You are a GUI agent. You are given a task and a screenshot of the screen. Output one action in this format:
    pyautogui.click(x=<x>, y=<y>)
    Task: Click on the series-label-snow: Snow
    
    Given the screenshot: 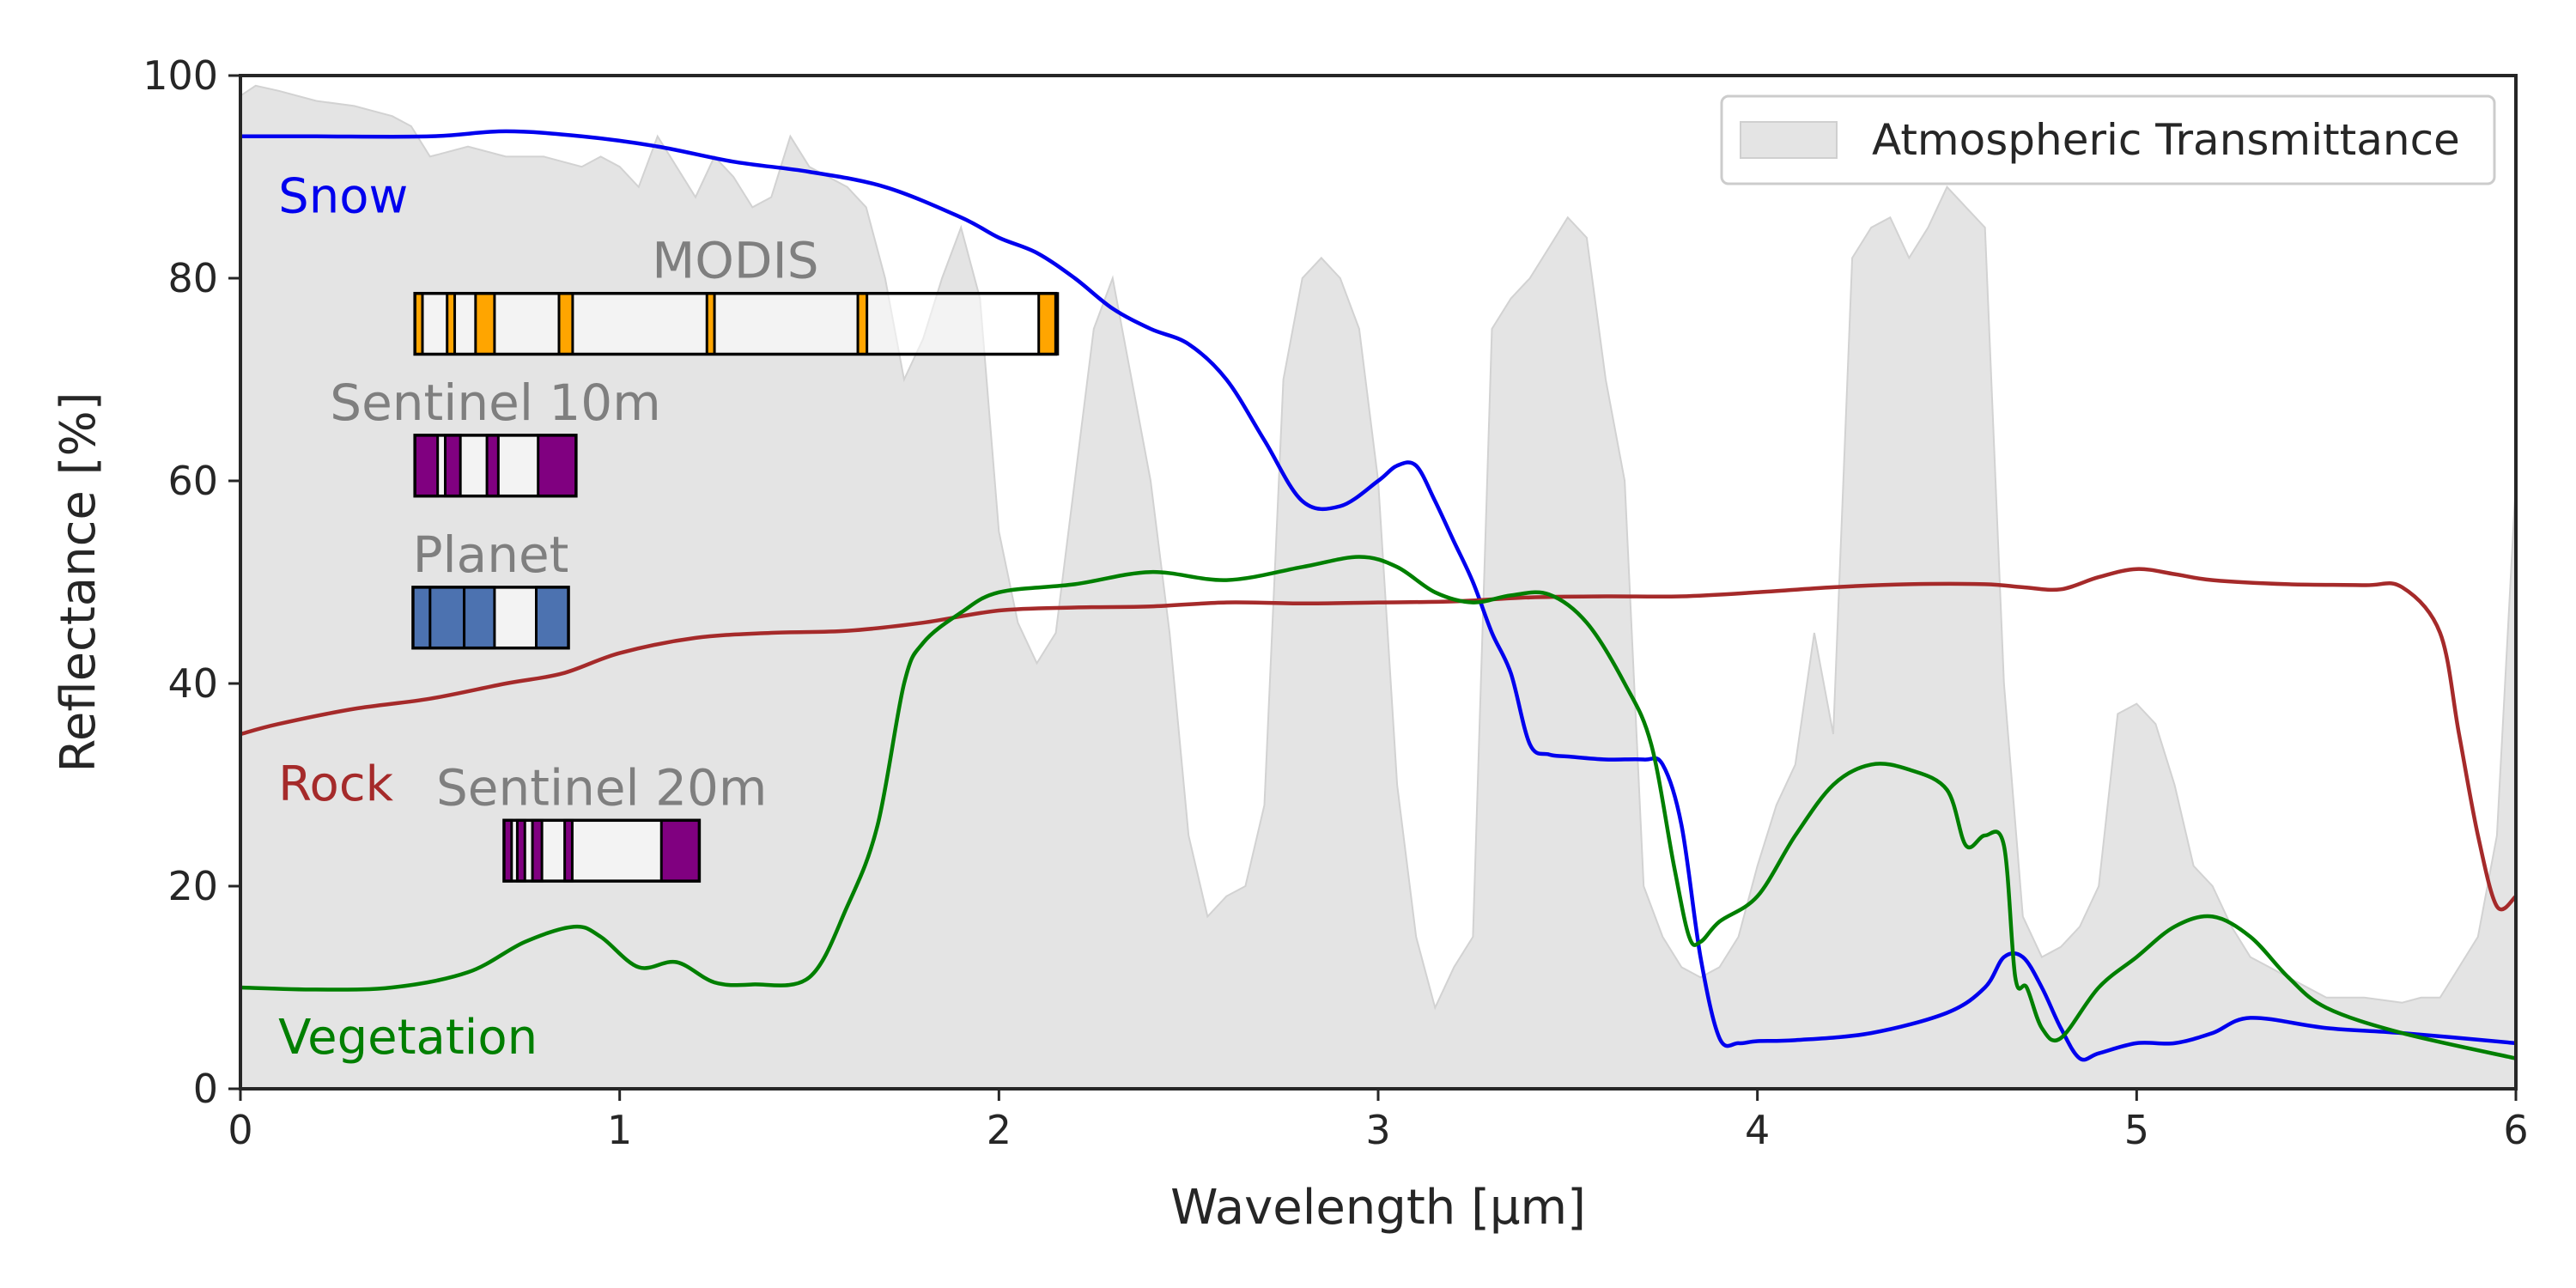 What is the action you would take?
    pyautogui.click(x=343, y=197)
    